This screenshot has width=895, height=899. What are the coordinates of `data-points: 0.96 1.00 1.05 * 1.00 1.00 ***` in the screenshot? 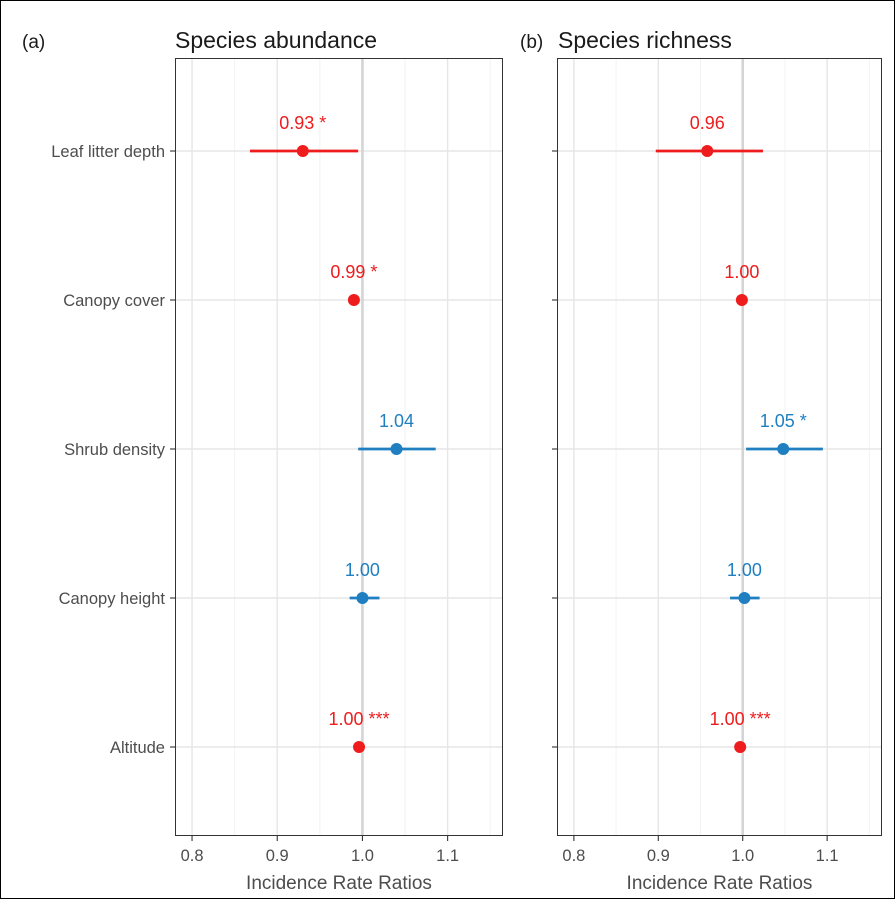 It's located at (739, 433).